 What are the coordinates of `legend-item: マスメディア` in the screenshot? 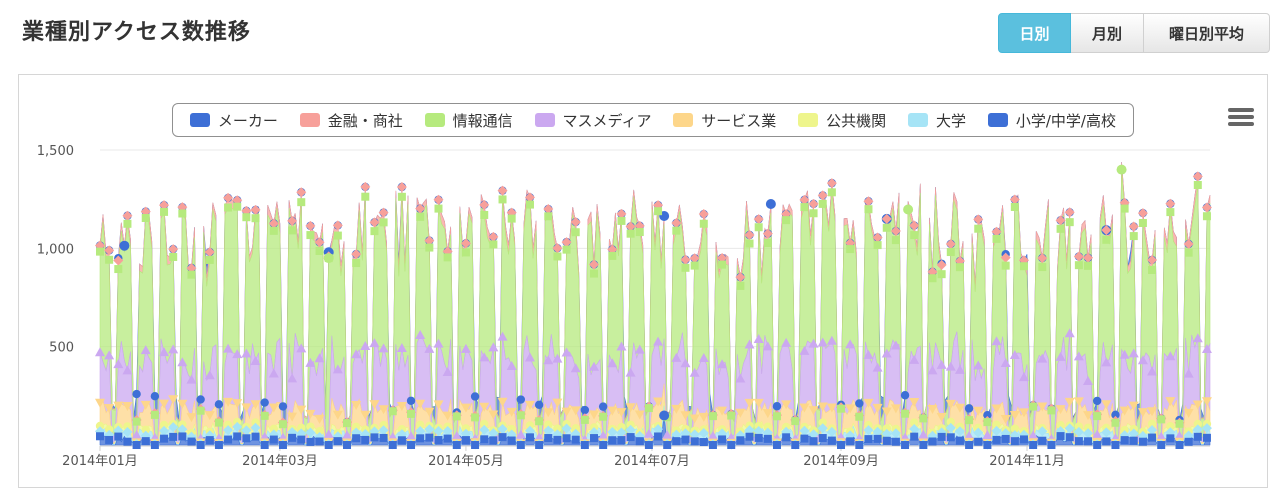 It's located at (592, 120).